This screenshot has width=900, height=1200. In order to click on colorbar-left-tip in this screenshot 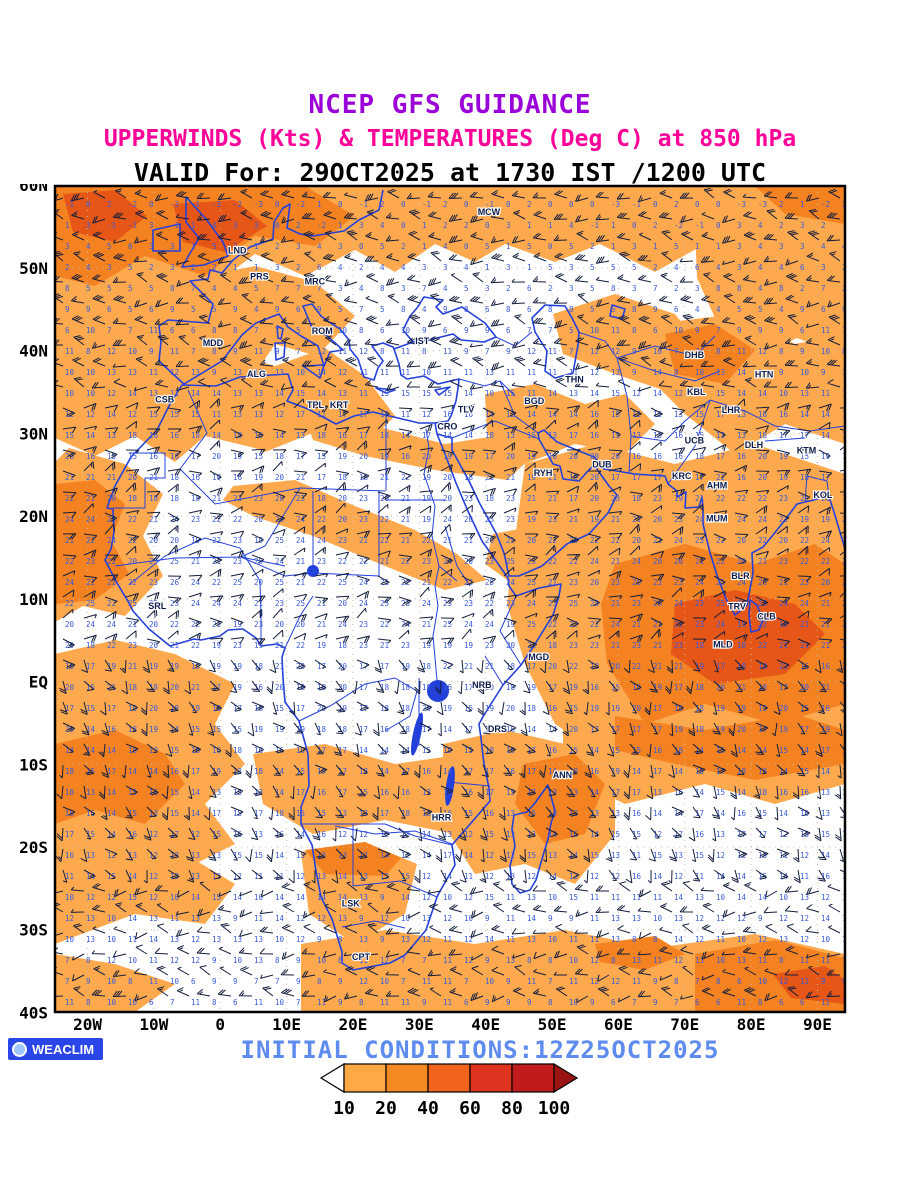, I will do `click(332, 1078)`.